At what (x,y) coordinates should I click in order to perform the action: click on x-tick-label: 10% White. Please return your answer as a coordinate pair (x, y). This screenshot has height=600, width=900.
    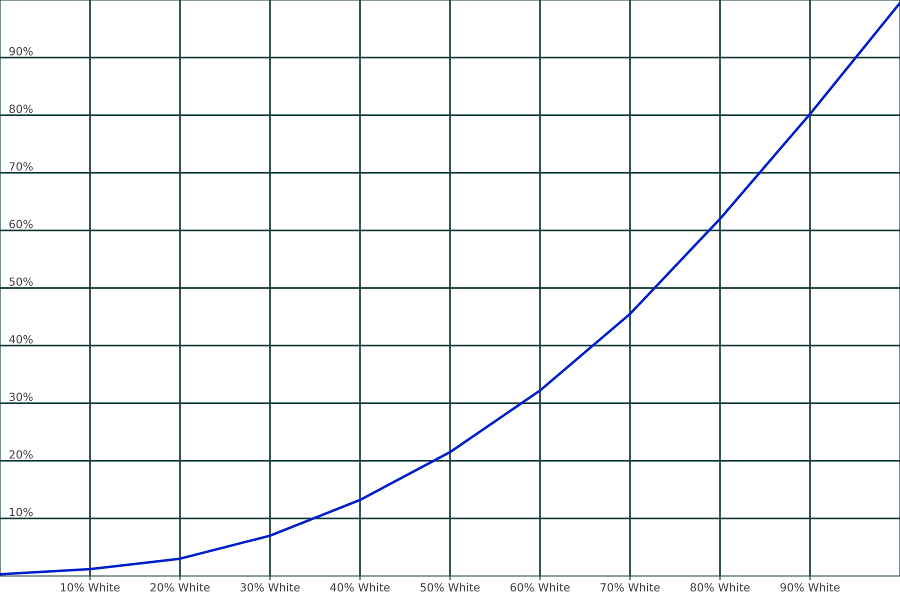
    Looking at the image, I should click on (90, 587).